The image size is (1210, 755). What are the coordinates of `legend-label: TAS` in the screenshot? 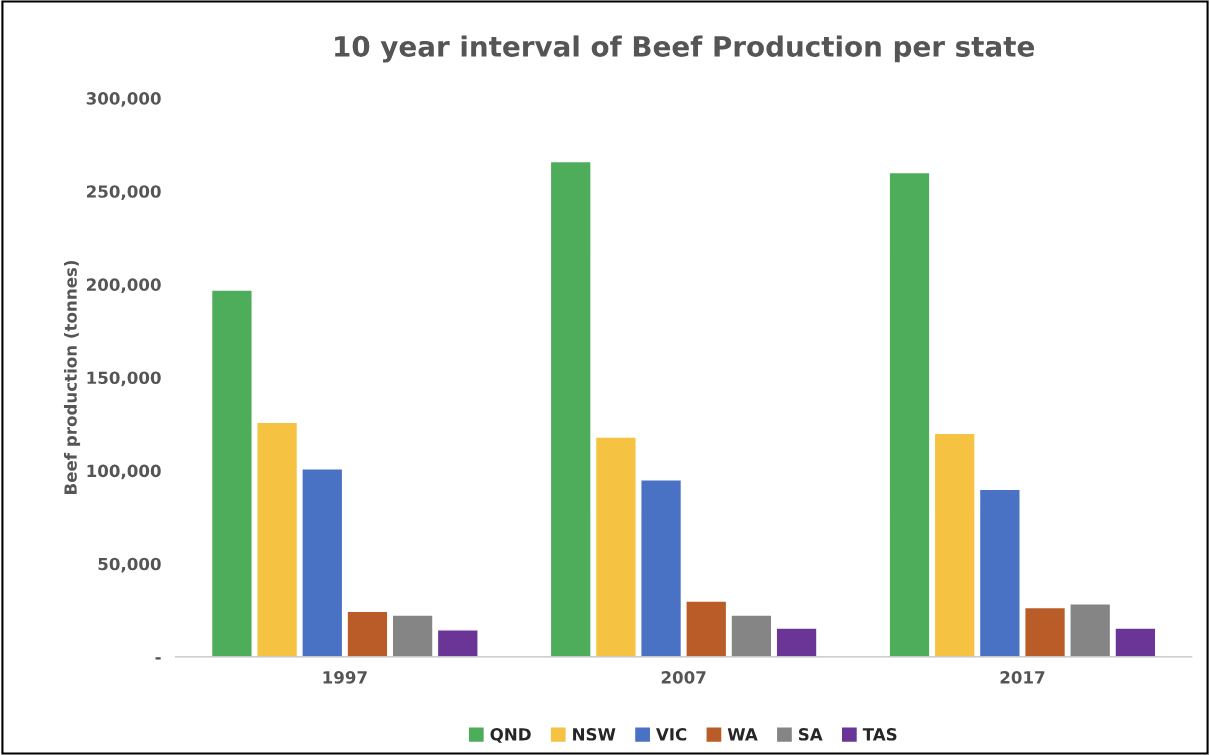 It's located at (879, 734).